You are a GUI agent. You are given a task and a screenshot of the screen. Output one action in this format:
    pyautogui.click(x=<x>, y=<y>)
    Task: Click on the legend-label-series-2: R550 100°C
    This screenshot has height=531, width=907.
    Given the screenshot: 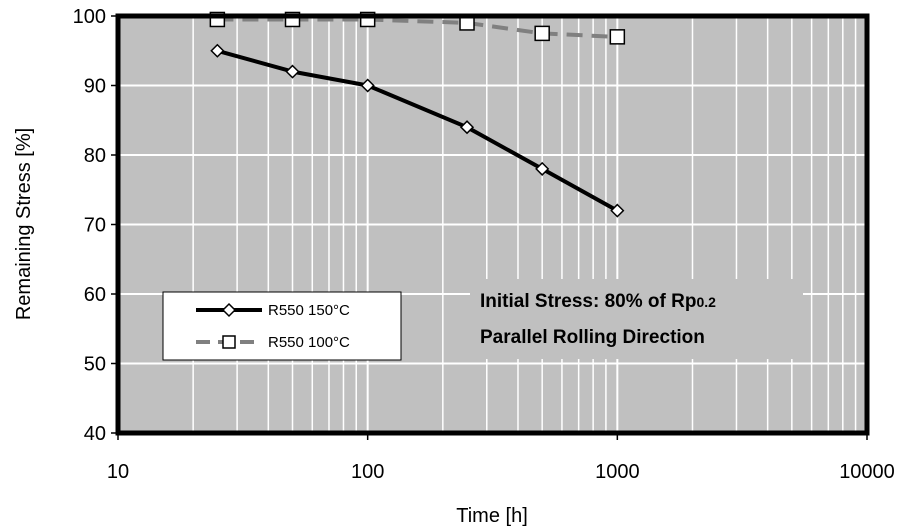 What is the action you would take?
    pyautogui.click(x=309, y=342)
    